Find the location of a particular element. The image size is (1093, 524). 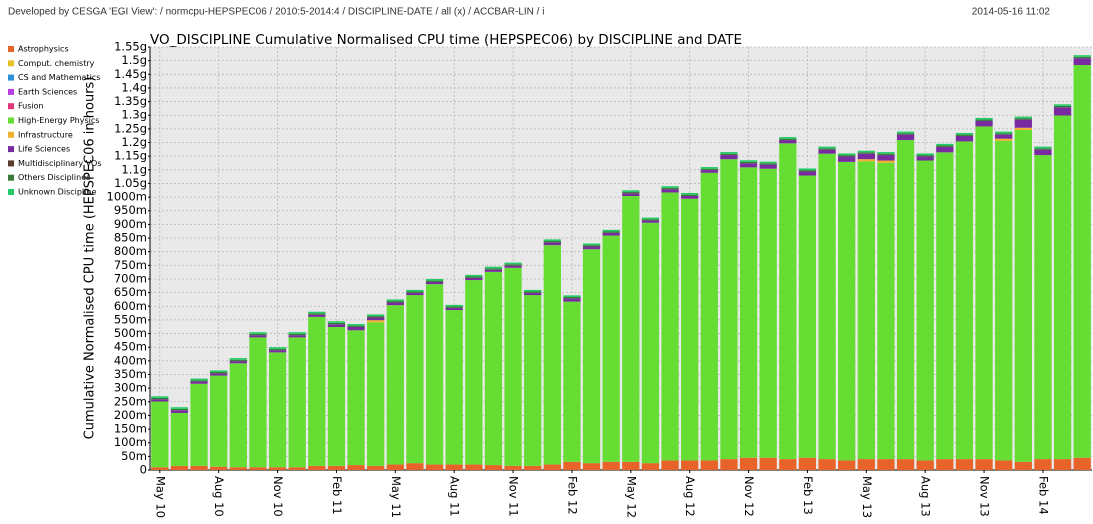

y-tick-label: 1.5g is located at coordinates (134, 60).